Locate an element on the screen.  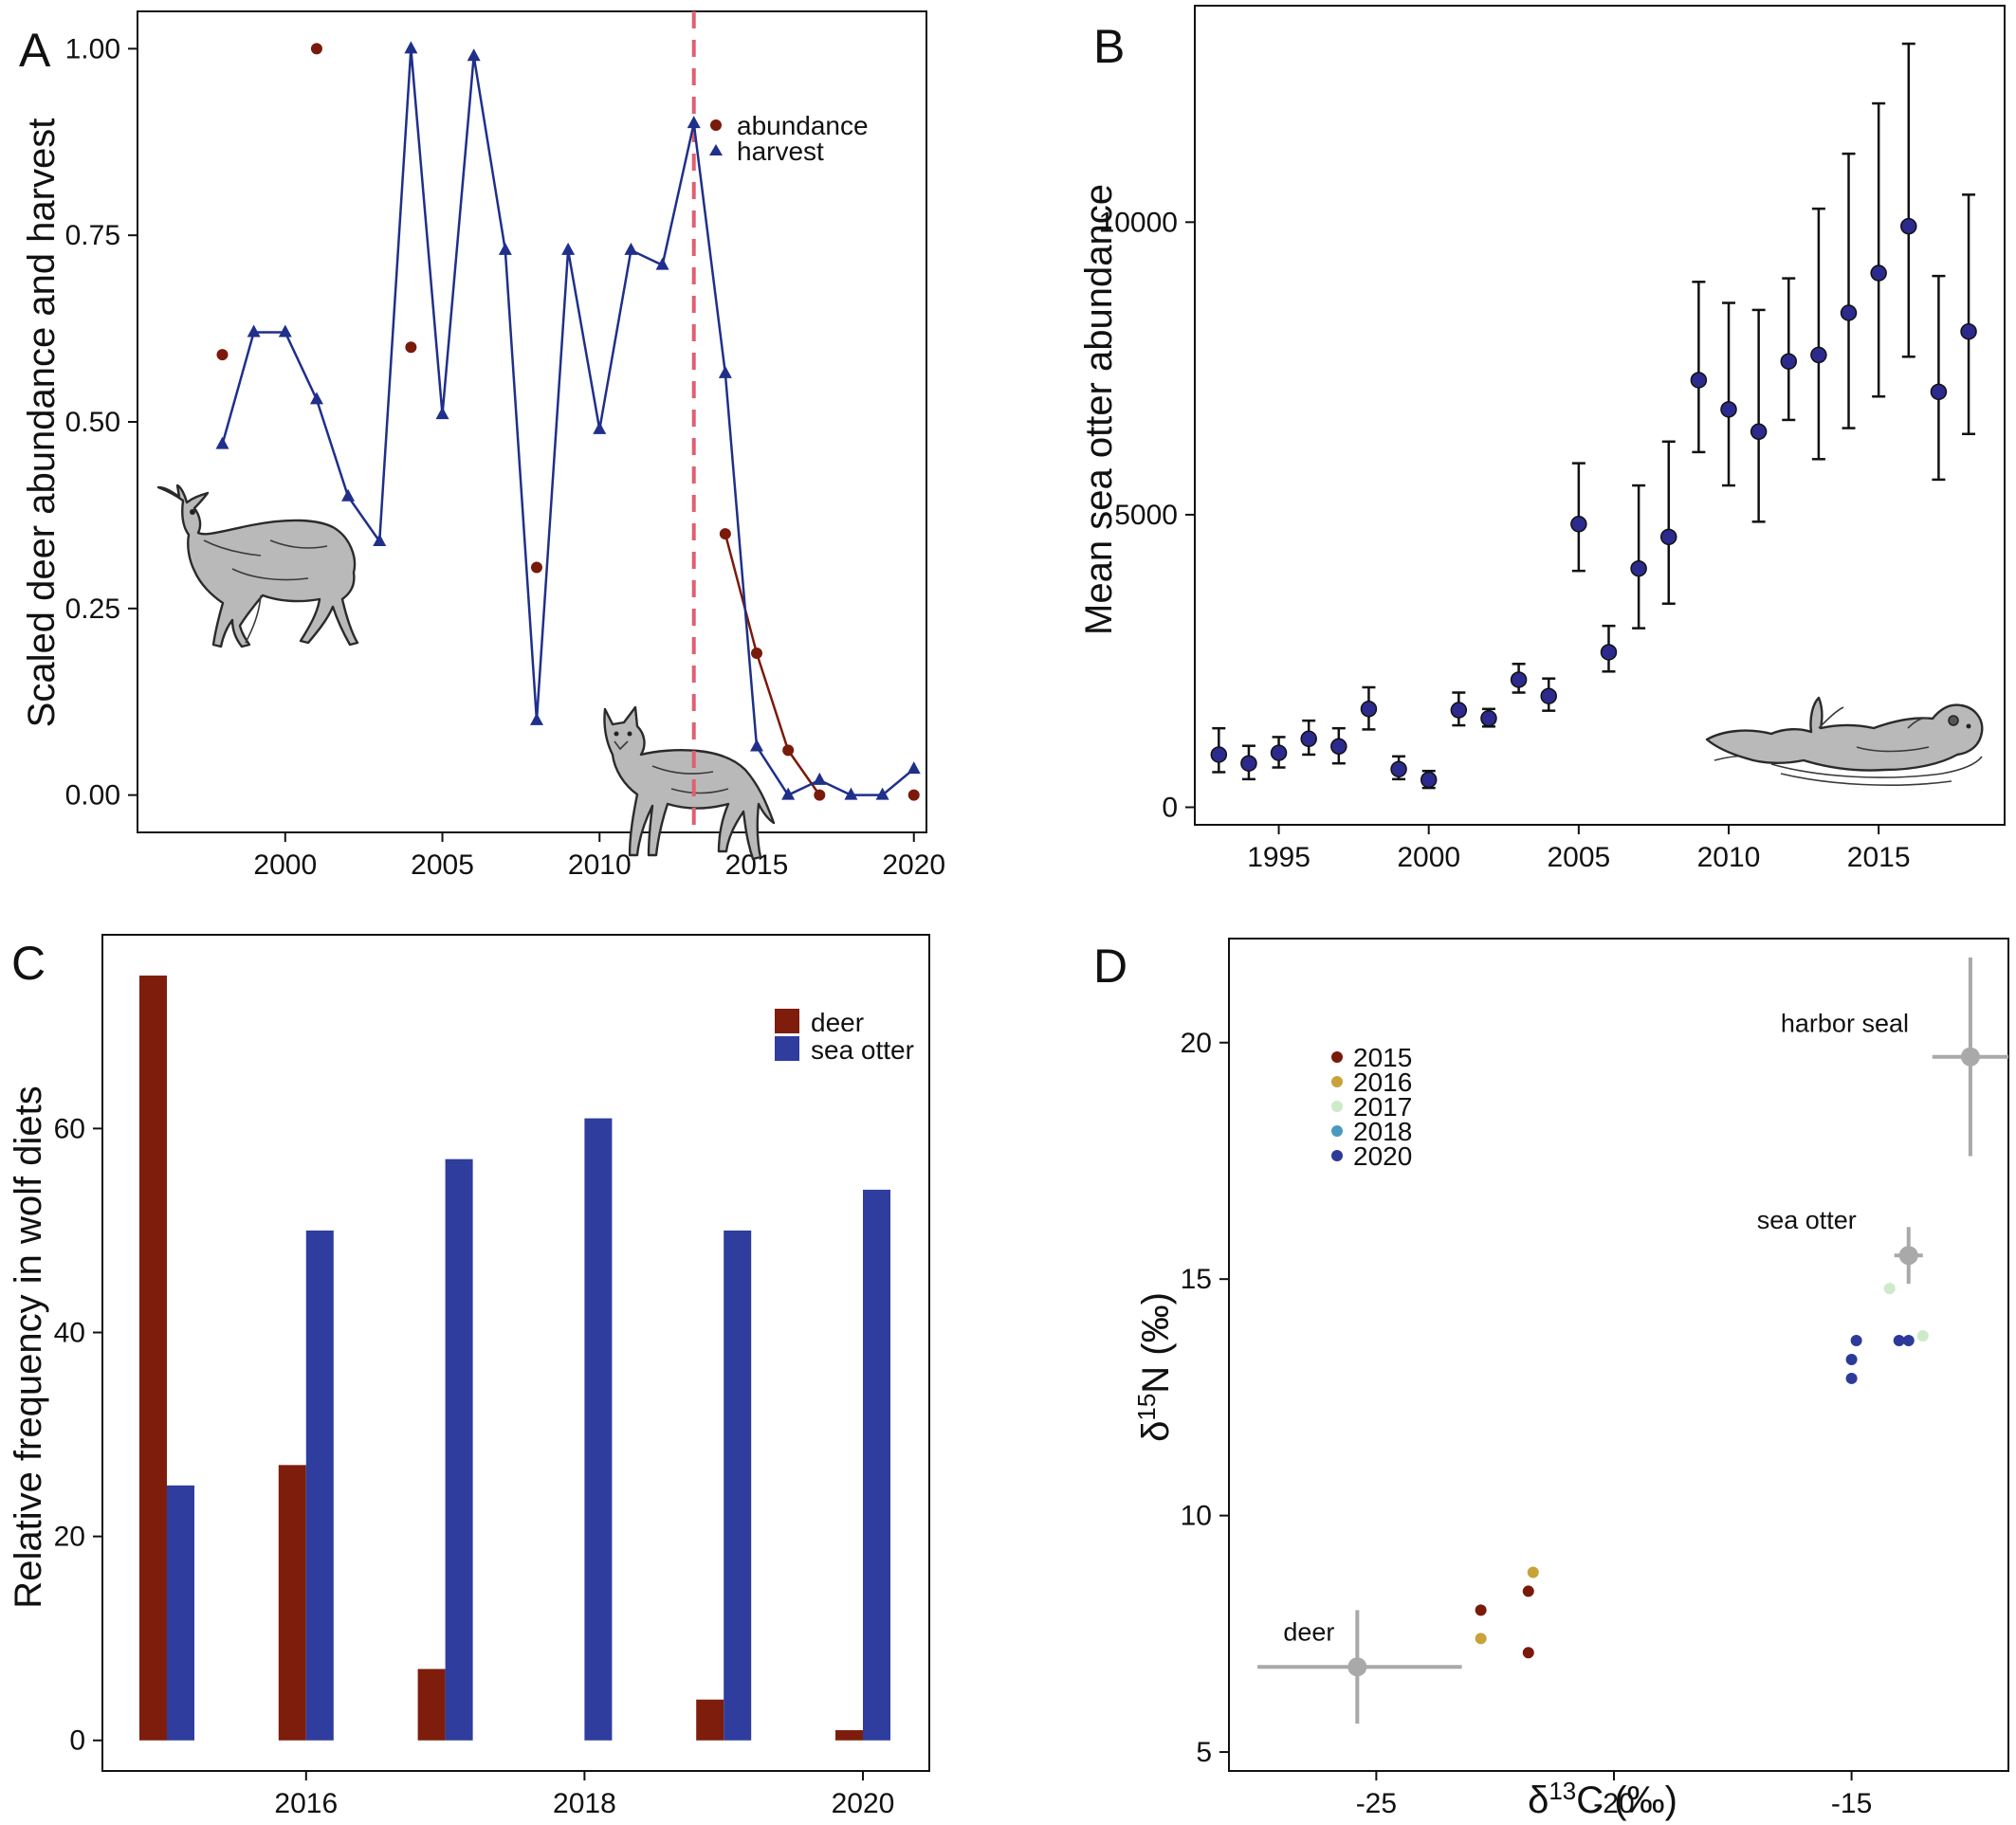
y-tick-label: 5000 is located at coordinates (1146, 515).